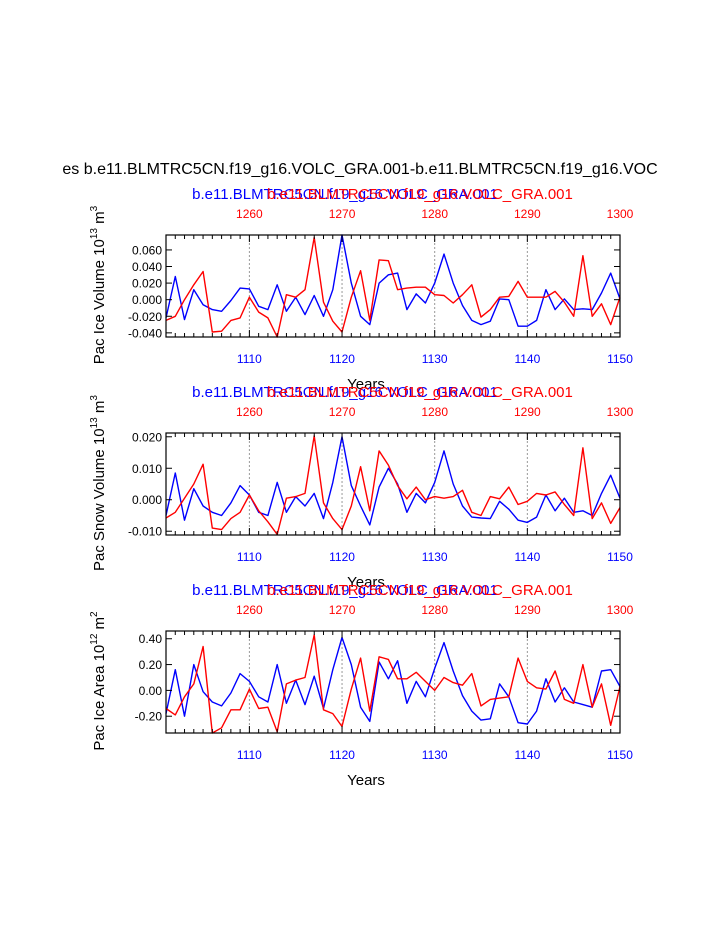 This screenshot has height=935, width=723. What do you see at coordinates (147, 267) in the screenshot?
I see `y-tick-label: 0.040` at bounding box center [147, 267].